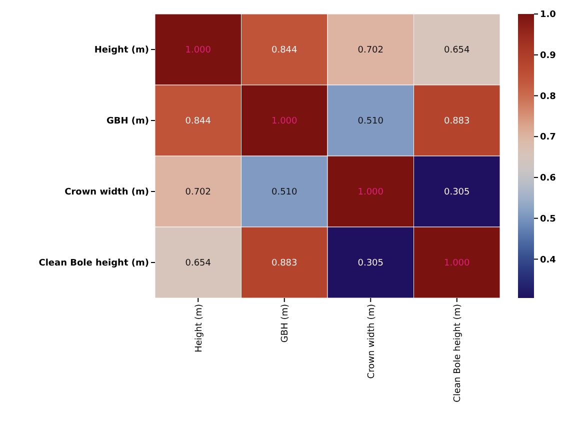 Image resolution: width=567 pixels, height=427 pixels. Describe the element at coordinates (127, 121) in the screenshot. I see `y-tick-label: GBH (m)` at that location.